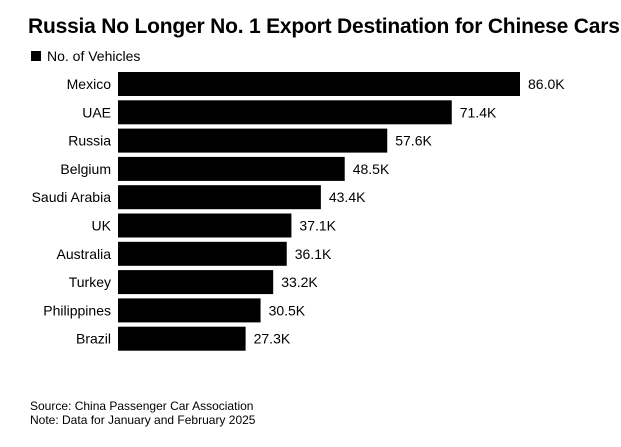 The width and height of the screenshot is (621, 447). What do you see at coordinates (478, 112) in the screenshot?
I see `value-label-uae: 71.4K` at bounding box center [478, 112].